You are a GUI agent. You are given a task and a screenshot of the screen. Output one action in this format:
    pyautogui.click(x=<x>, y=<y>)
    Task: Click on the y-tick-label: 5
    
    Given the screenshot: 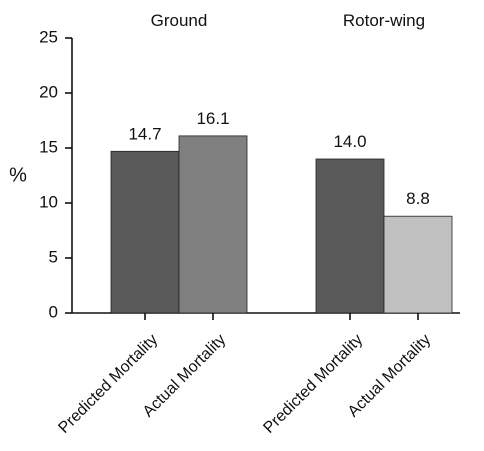 What is the action you would take?
    pyautogui.click(x=53, y=256)
    